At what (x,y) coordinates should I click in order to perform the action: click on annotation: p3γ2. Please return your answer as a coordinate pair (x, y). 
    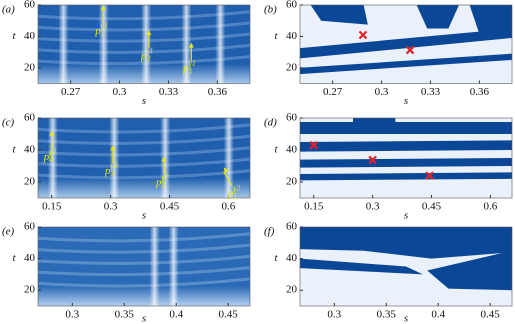
    Looking at the image, I should click on (111, 169).